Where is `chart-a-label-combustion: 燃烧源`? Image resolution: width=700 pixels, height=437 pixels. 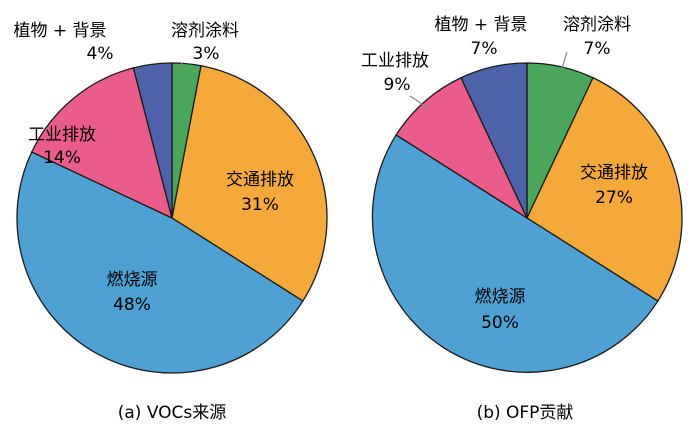
chart-a-label-combustion: 燃烧源 is located at coordinates (132, 280).